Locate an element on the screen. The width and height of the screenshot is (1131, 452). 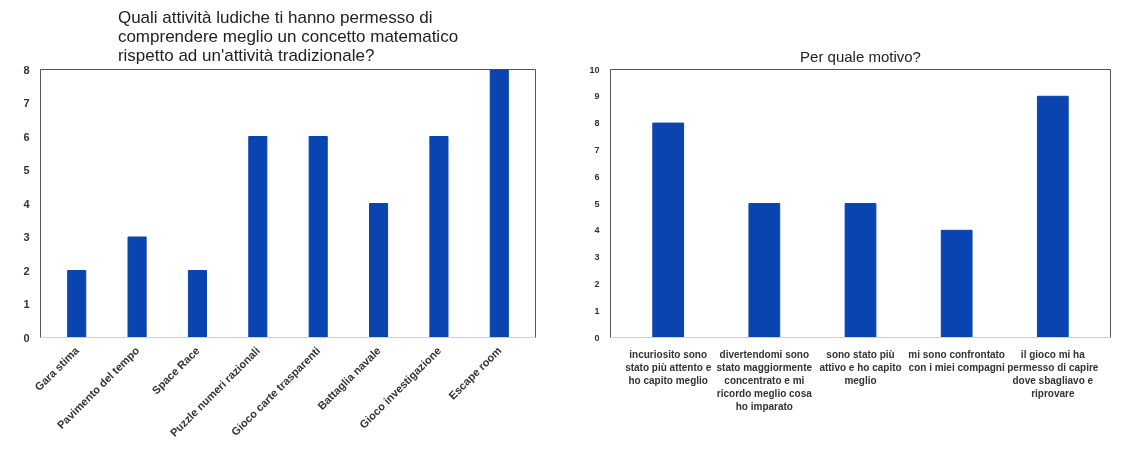
y-tick-label: 10 is located at coordinates (594, 69).